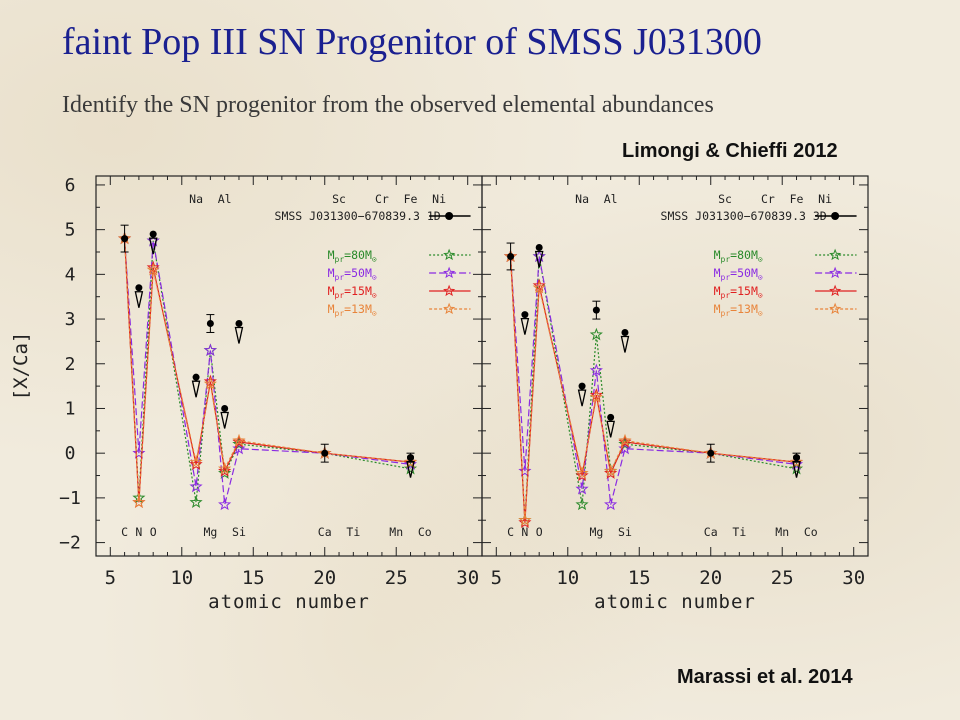  Describe the element at coordinates (765, 677) in the screenshot. I see `credit-marassi: Marassi et al. 2014` at that location.